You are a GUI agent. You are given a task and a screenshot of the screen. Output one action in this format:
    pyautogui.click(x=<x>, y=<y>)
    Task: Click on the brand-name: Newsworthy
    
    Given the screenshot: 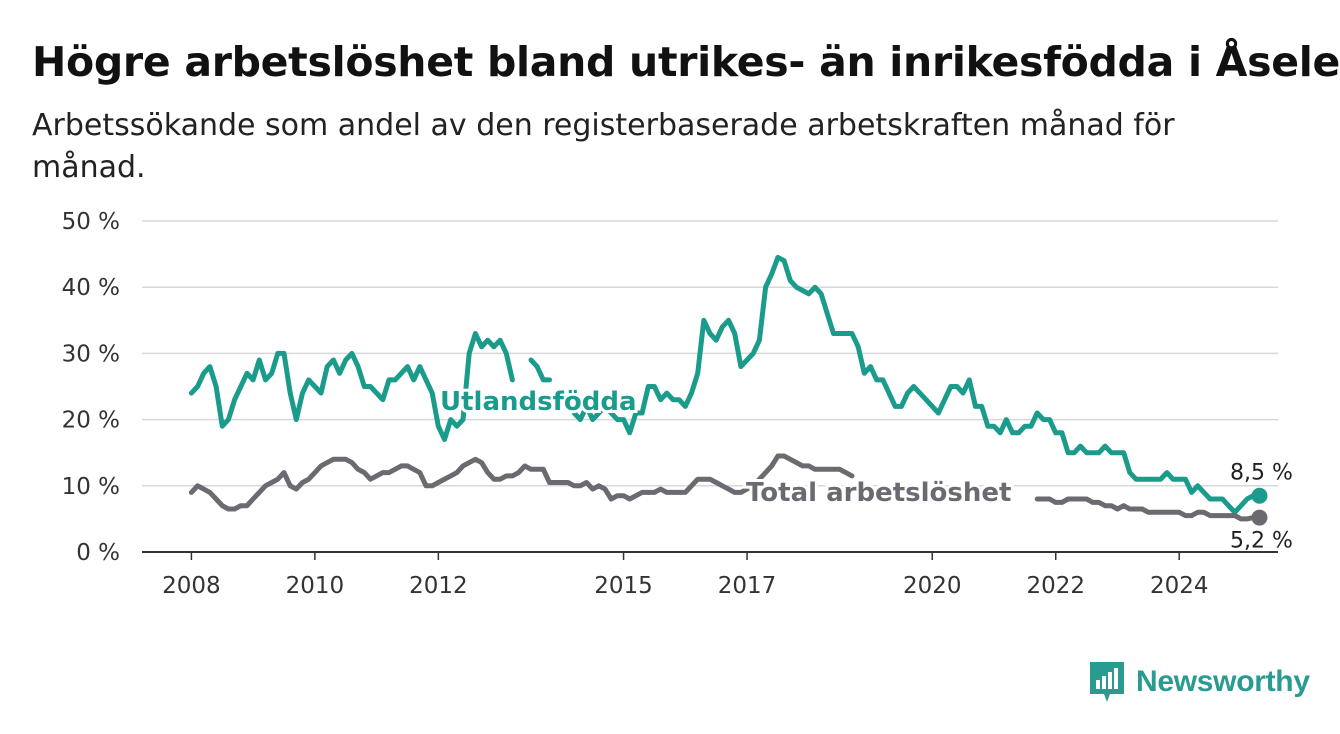 What is the action you would take?
    pyautogui.click(x=1223, y=681)
    